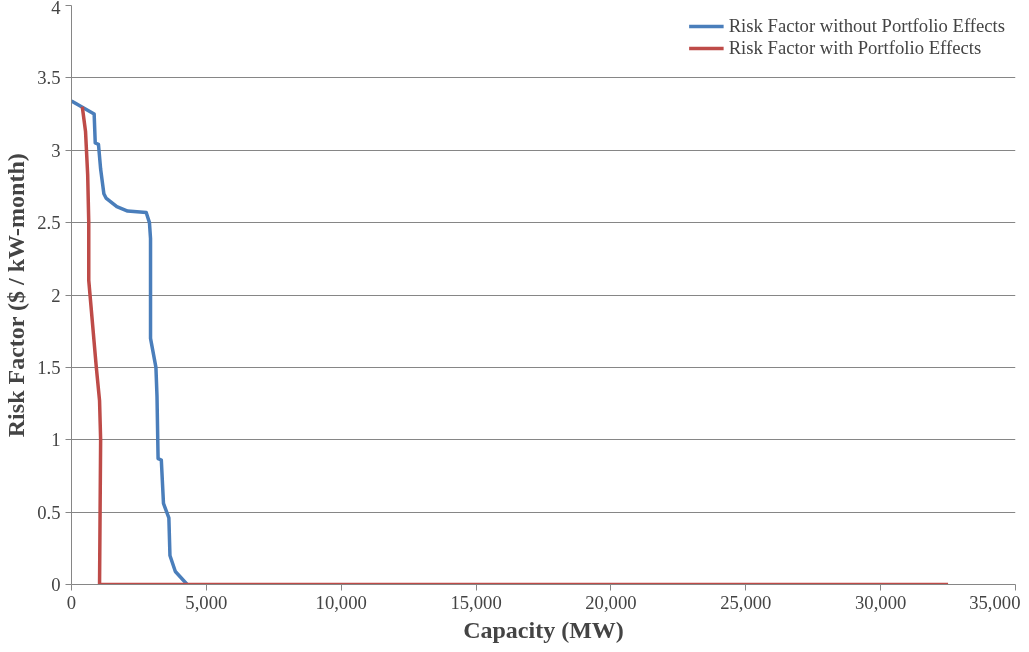 The width and height of the screenshot is (1029, 652). Describe the element at coordinates (476, 602) in the screenshot. I see `x-tick-label: 15,000` at that location.